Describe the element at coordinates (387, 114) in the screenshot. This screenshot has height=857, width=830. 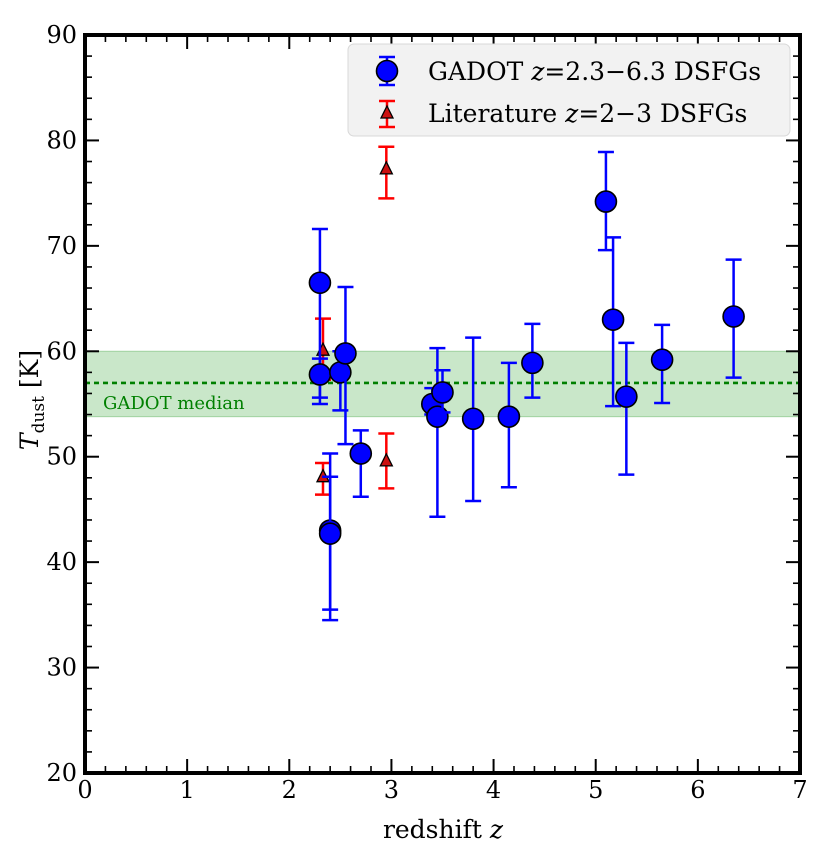
I see `legend-marker-literature` at that location.